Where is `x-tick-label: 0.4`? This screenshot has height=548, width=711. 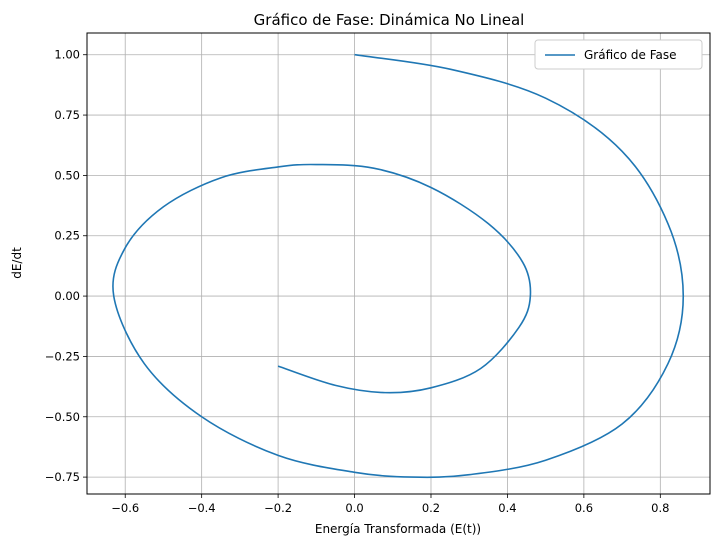 x-tick-label: 0.4 is located at coordinates (507, 508).